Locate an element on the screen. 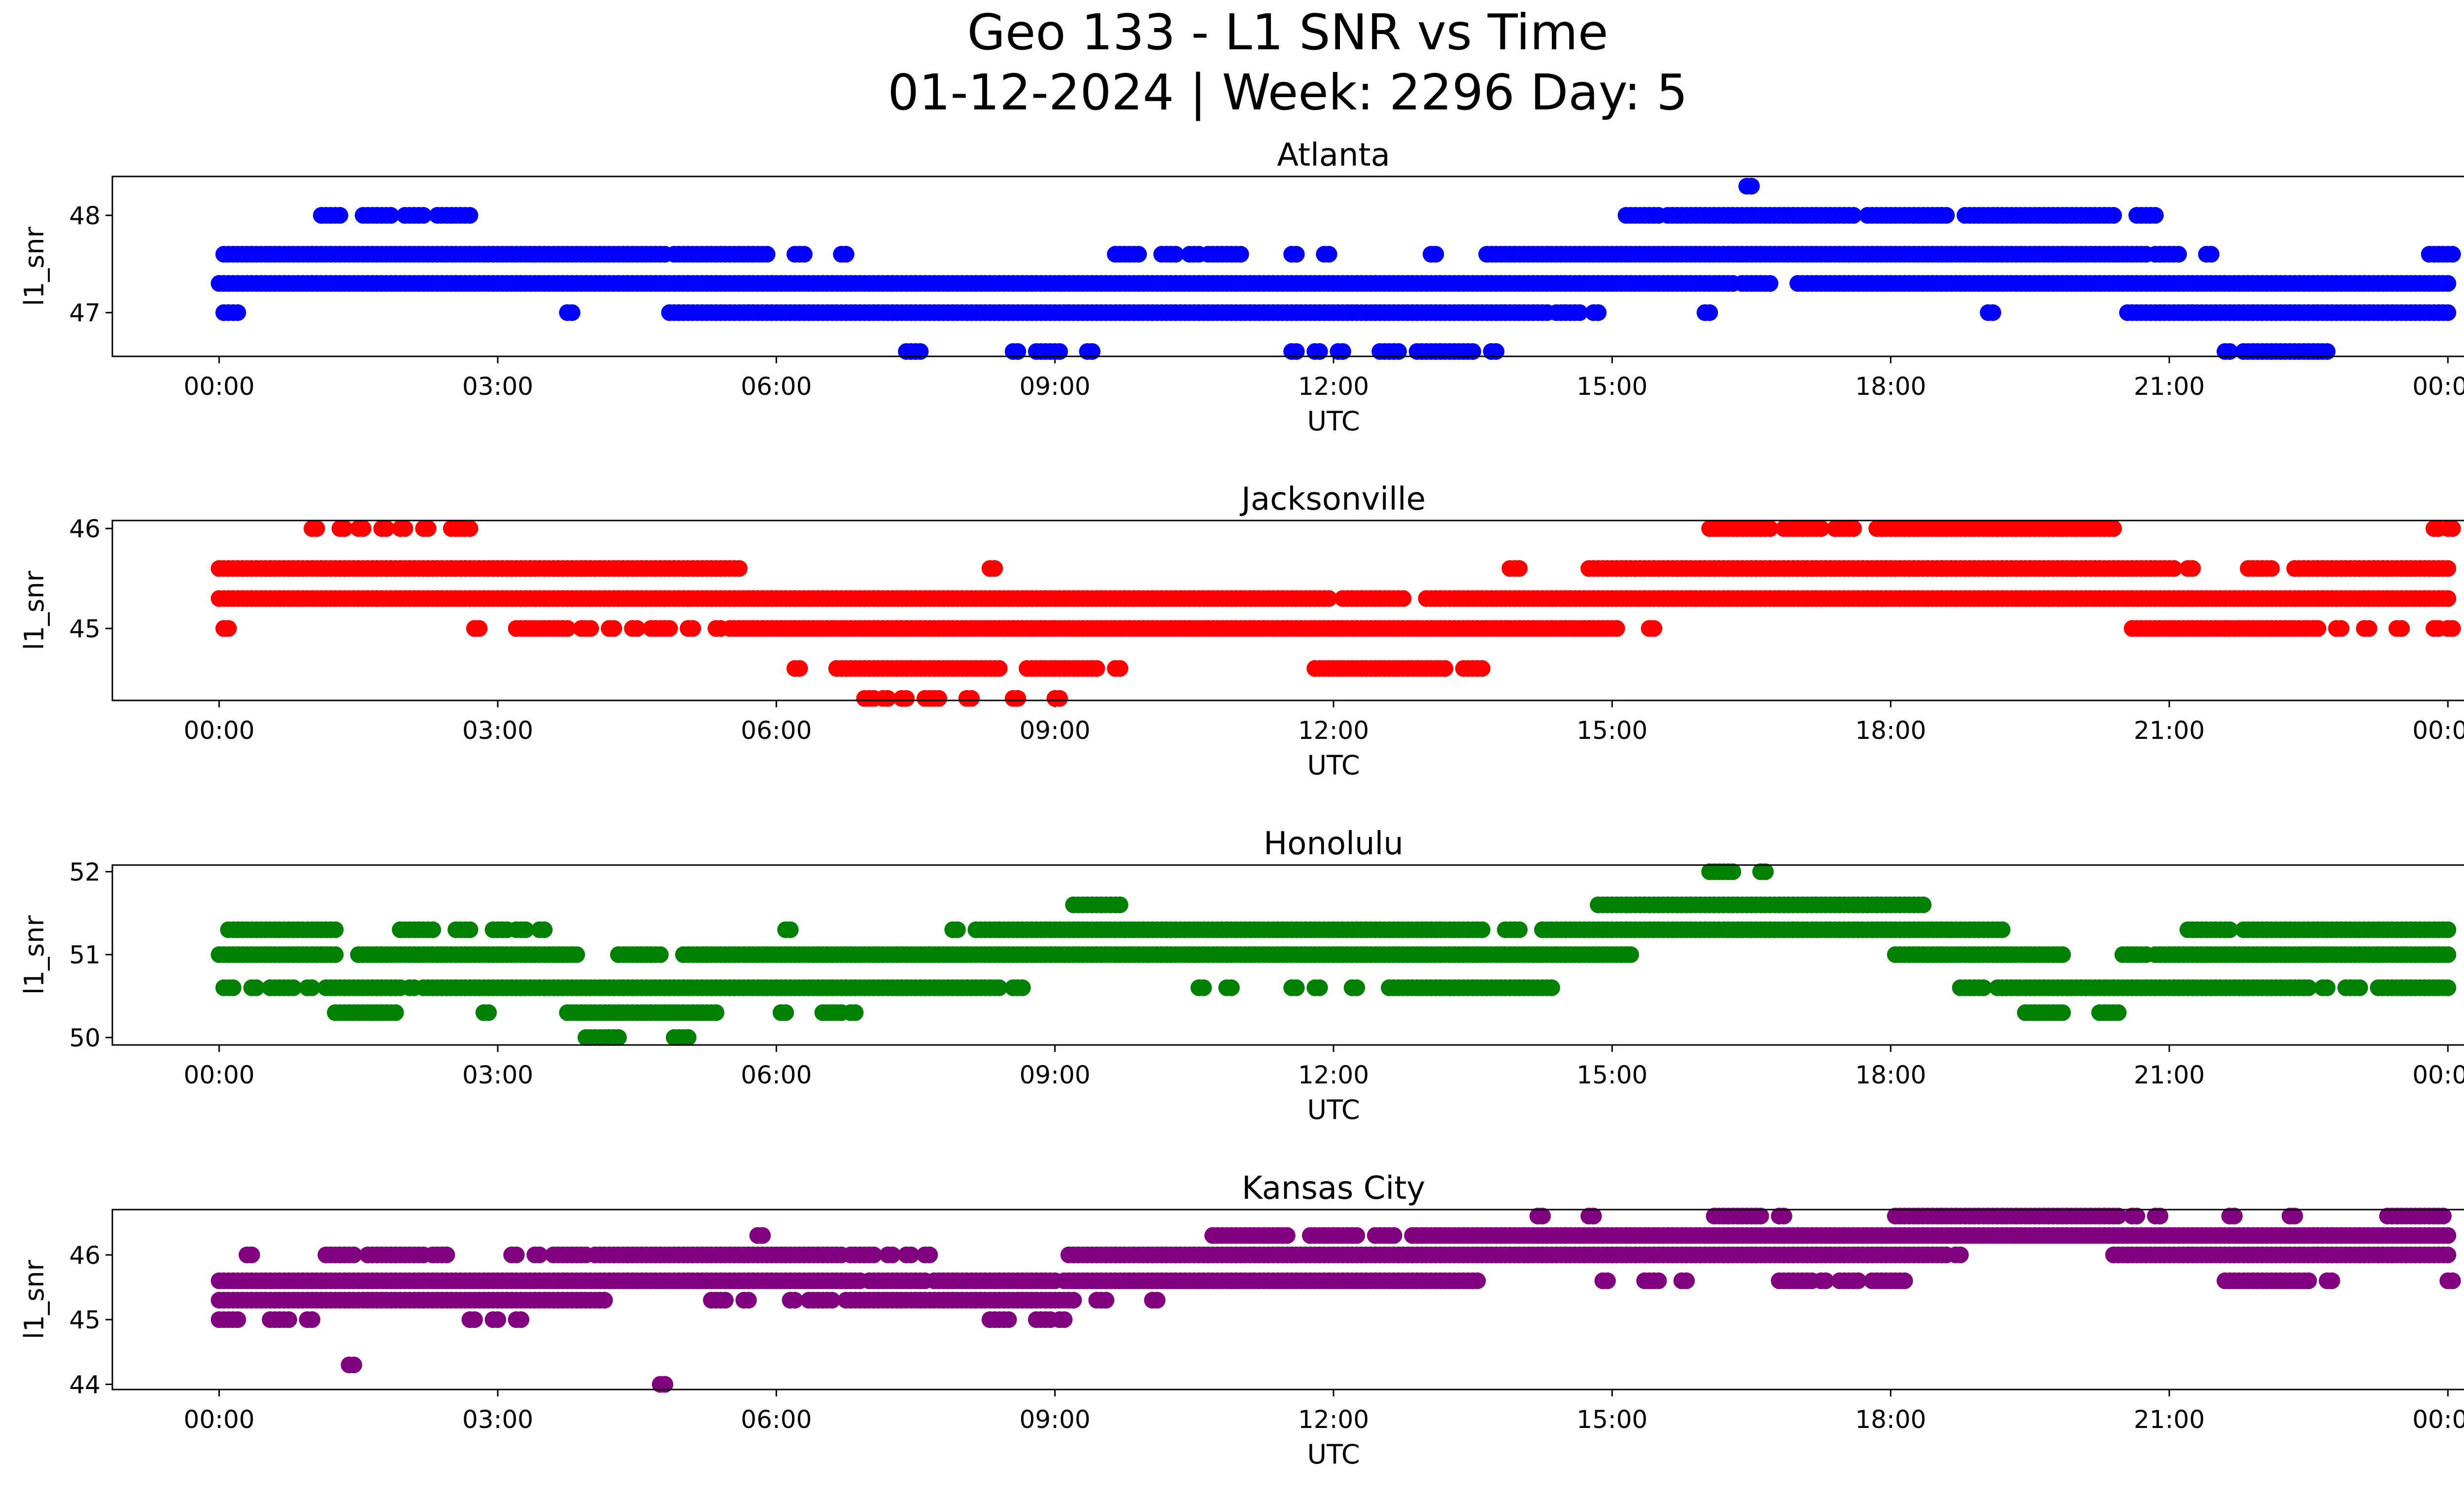 This screenshot has height=1495, width=2464. y-tick-label: 46 is located at coordinates (85, 529).